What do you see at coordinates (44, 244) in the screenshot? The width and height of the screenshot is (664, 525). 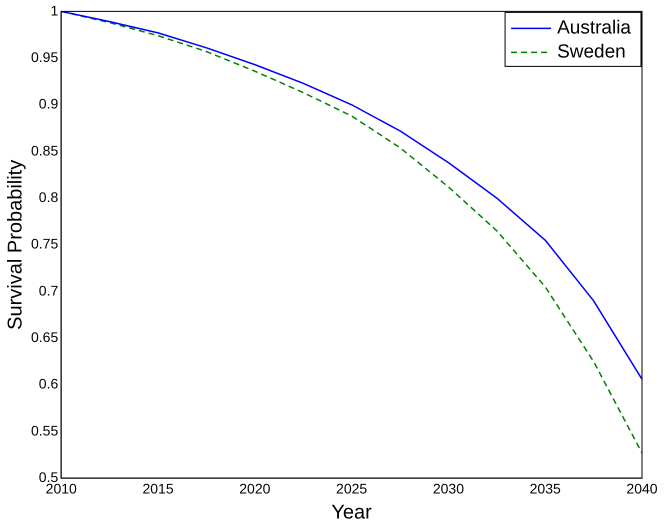 I see `y-tick-label: 0.75` at bounding box center [44, 244].